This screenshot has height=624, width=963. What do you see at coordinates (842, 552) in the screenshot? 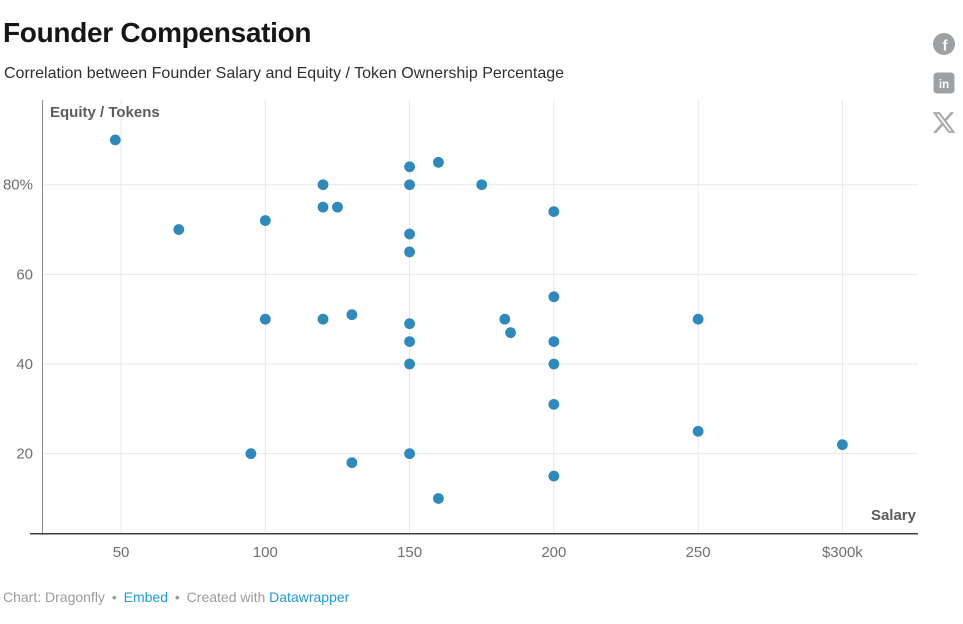
I see `x-tick-label: $300k` at bounding box center [842, 552].